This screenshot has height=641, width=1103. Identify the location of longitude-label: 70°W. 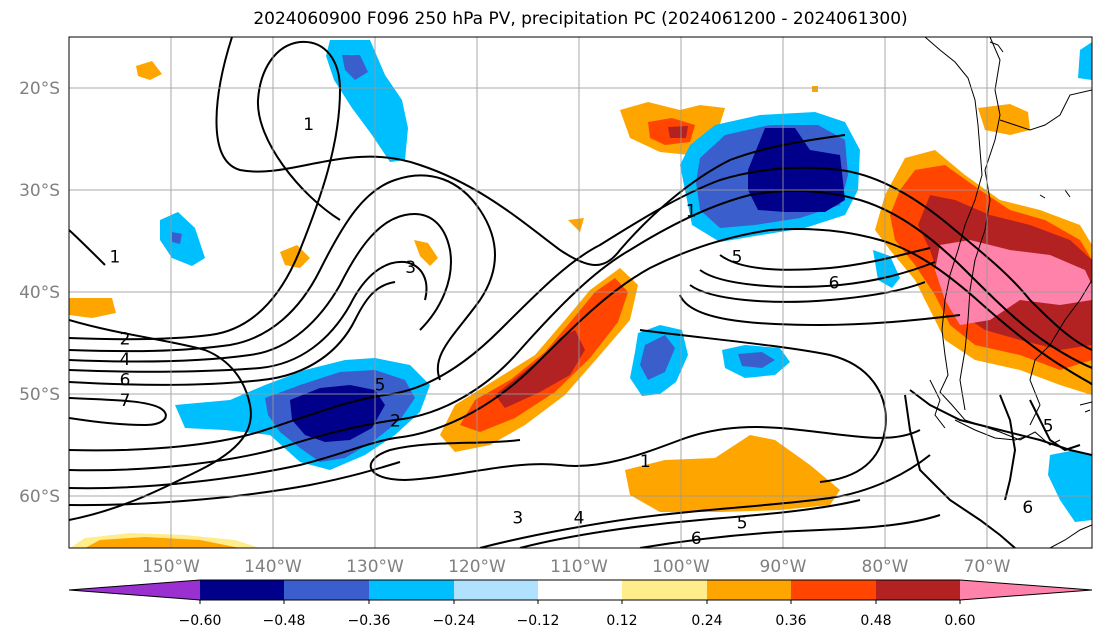
(987, 567).